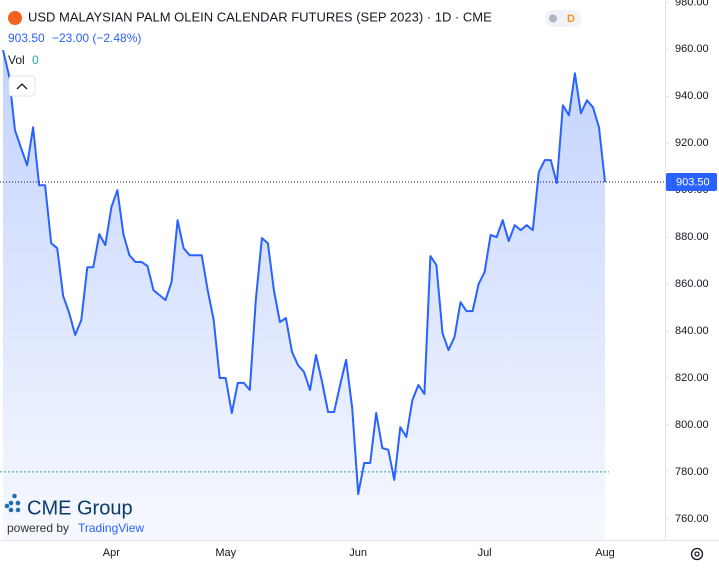 This screenshot has width=719, height=569. What do you see at coordinates (692, 472) in the screenshot?
I see `y-tick-label: 780.00` at bounding box center [692, 472].